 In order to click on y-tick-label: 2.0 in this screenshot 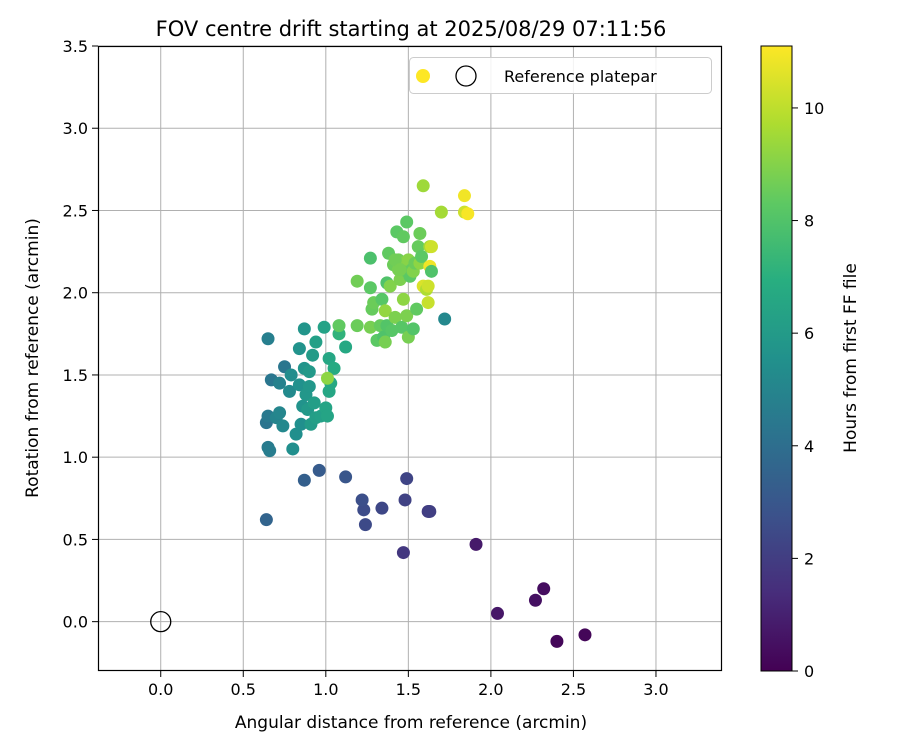, I will do `click(75, 293)`.